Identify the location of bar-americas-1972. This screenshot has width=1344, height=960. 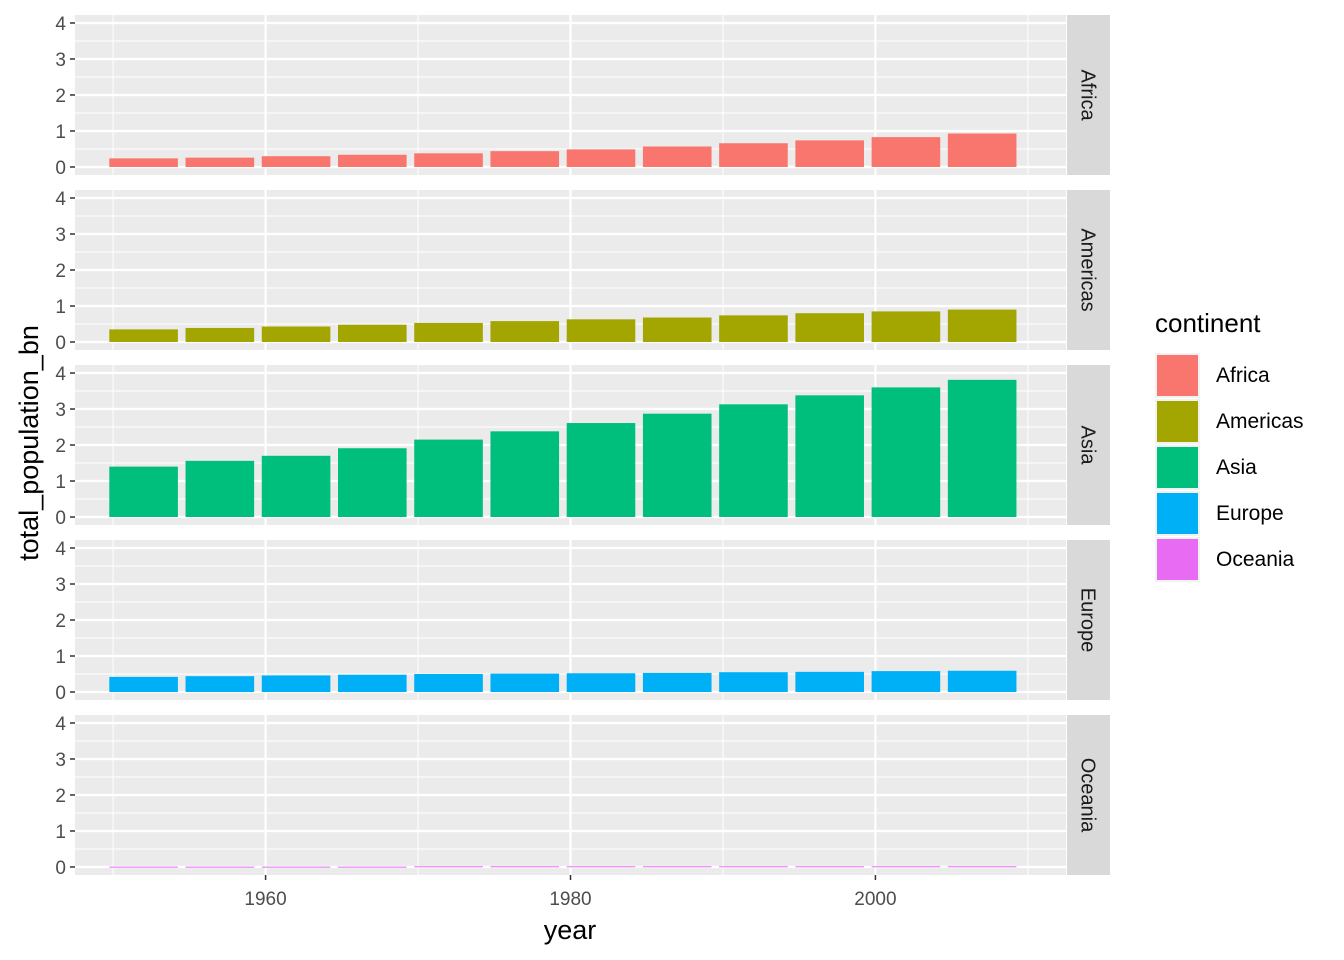
(448, 332).